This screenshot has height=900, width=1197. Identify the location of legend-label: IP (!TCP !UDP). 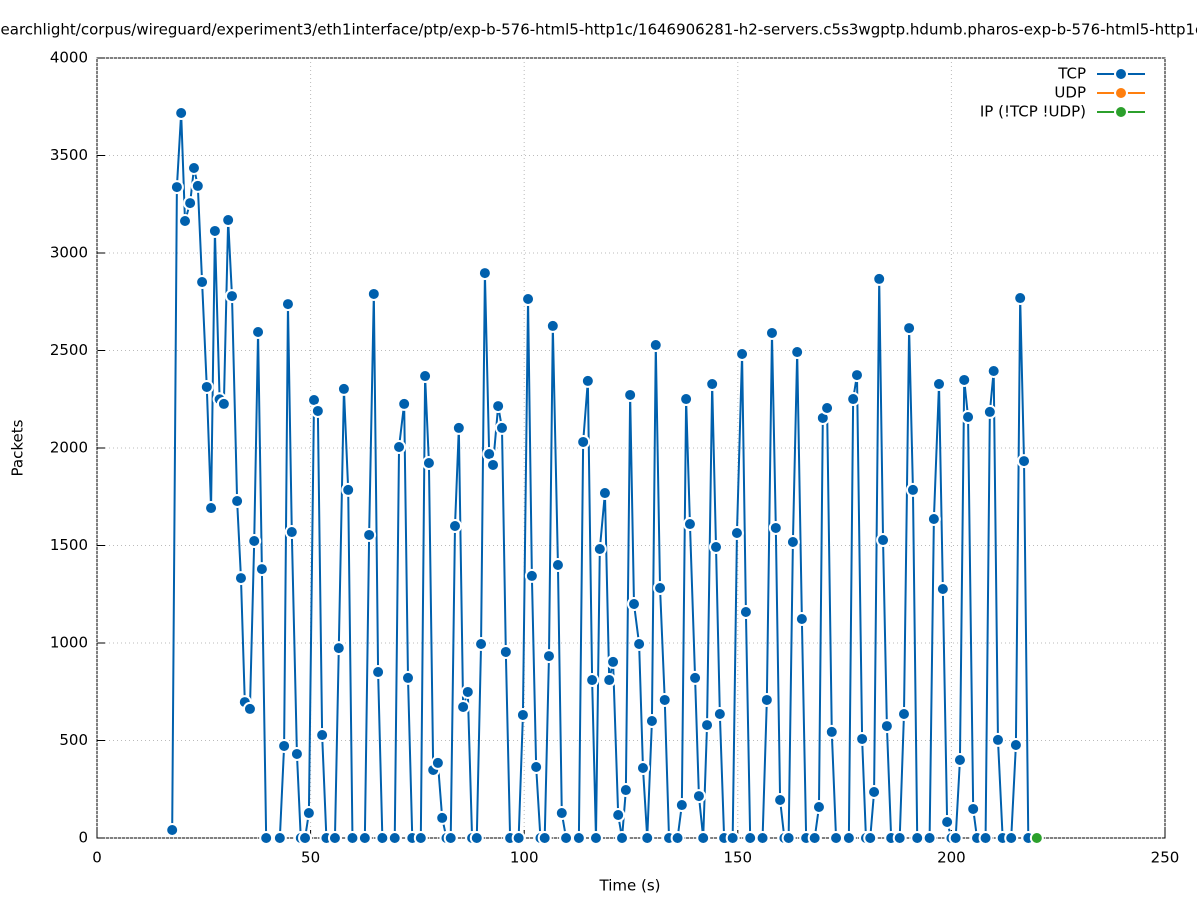
(1033, 112).